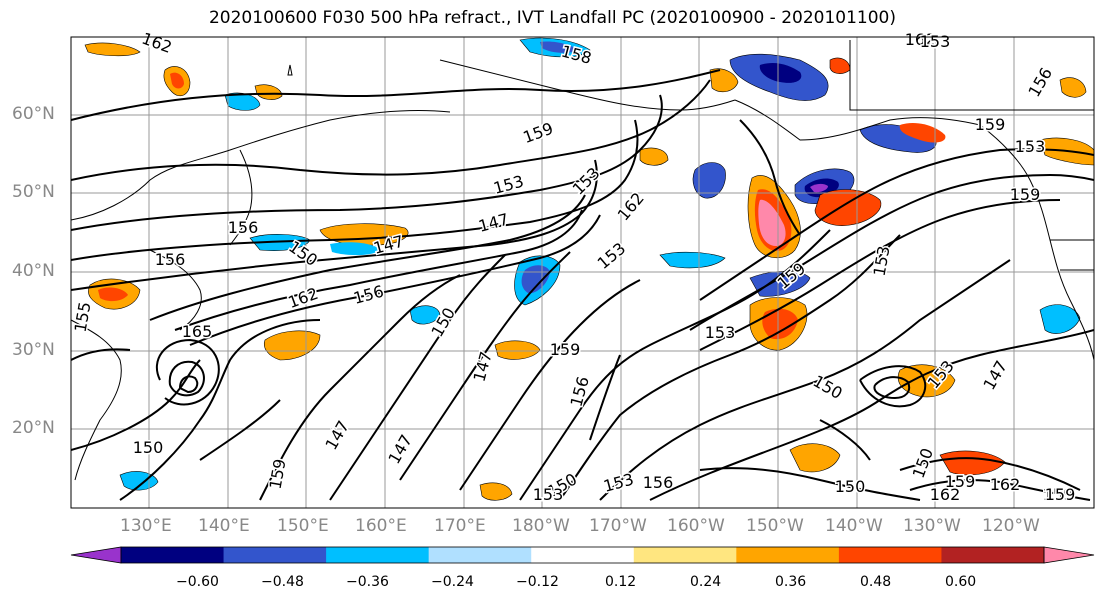 Image resolution: width=1105 pixels, height=601 pixels. I want to click on colorbar-extend-low, so click(96, 555).